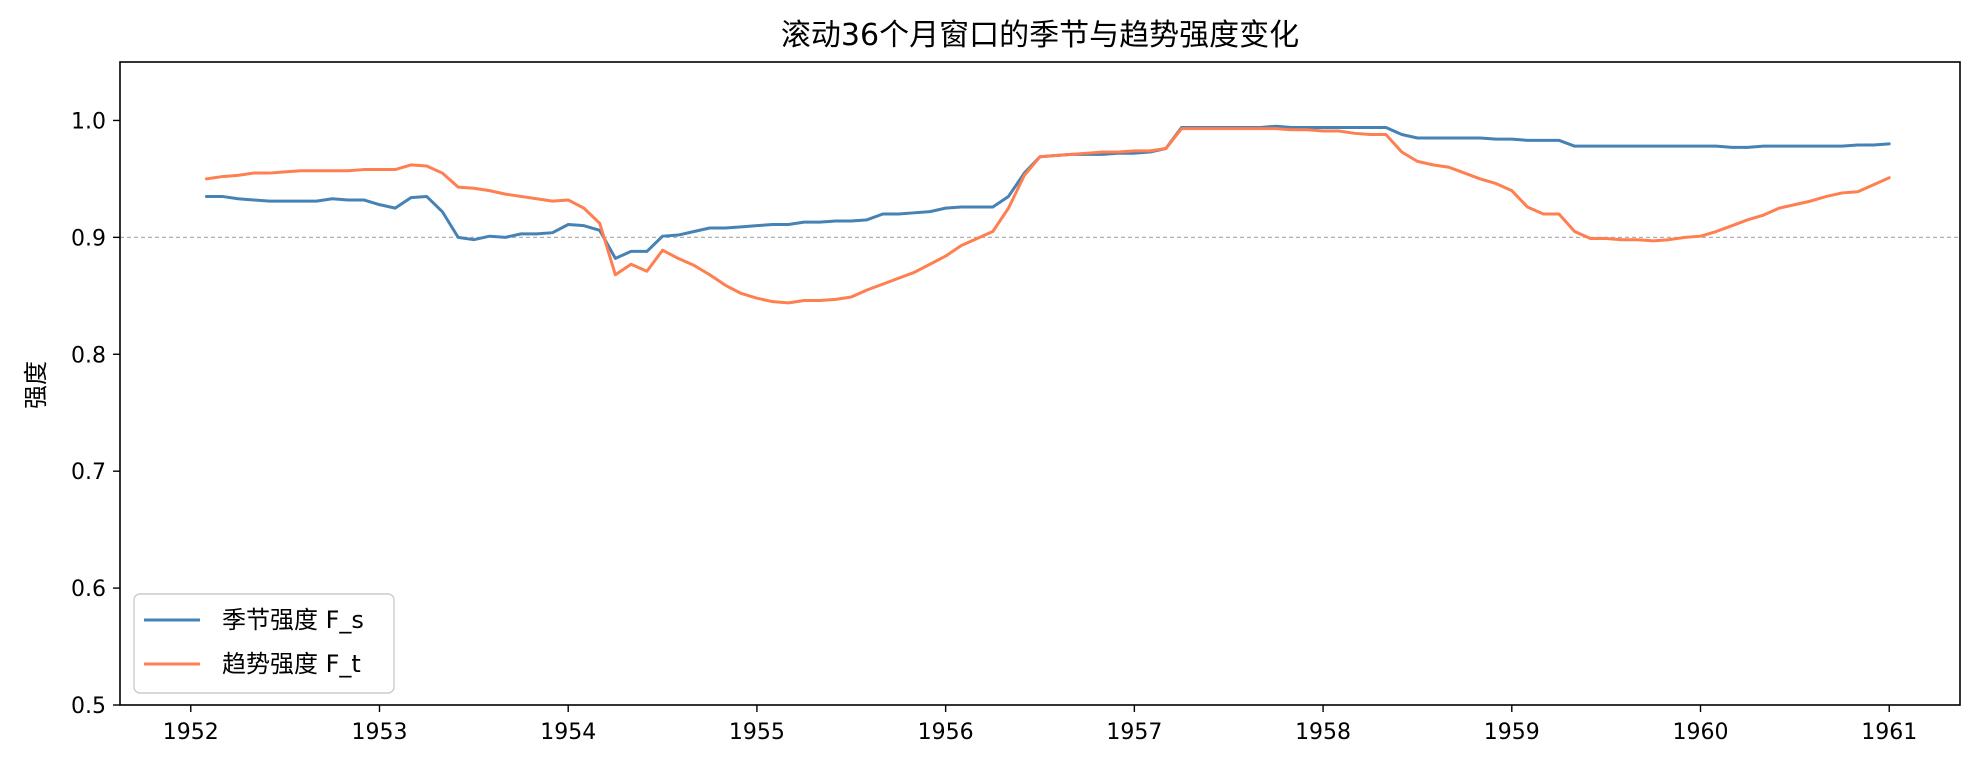 The width and height of the screenshot is (1977, 776). I want to click on x-tick-label: 1959, so click(1512, 732).